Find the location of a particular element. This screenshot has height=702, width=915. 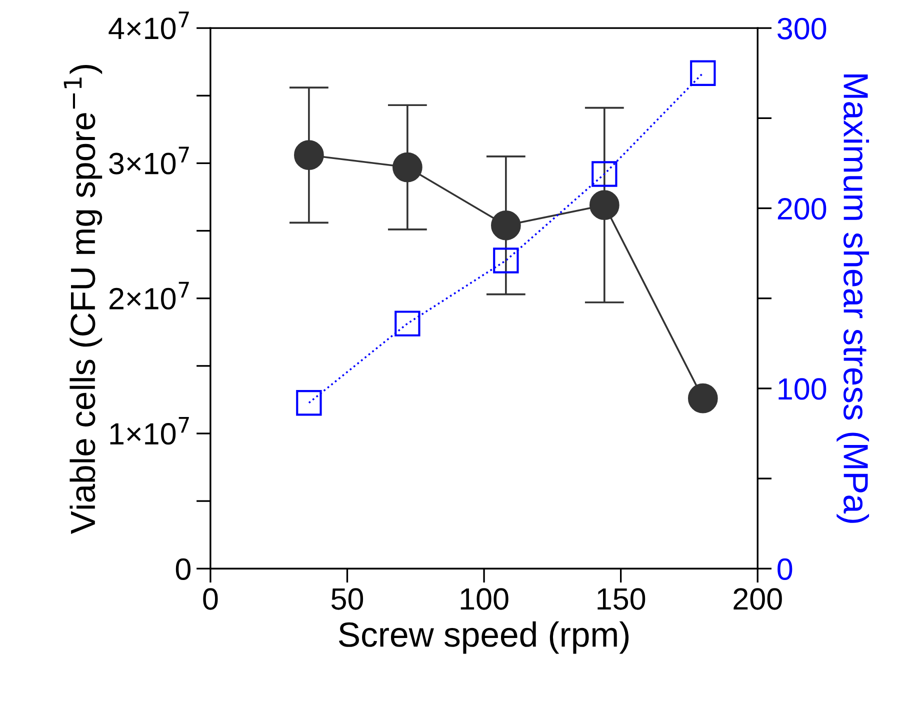

y2-axis-title: Maximum shear stress (MPa) is located at coordinates (853, 298).